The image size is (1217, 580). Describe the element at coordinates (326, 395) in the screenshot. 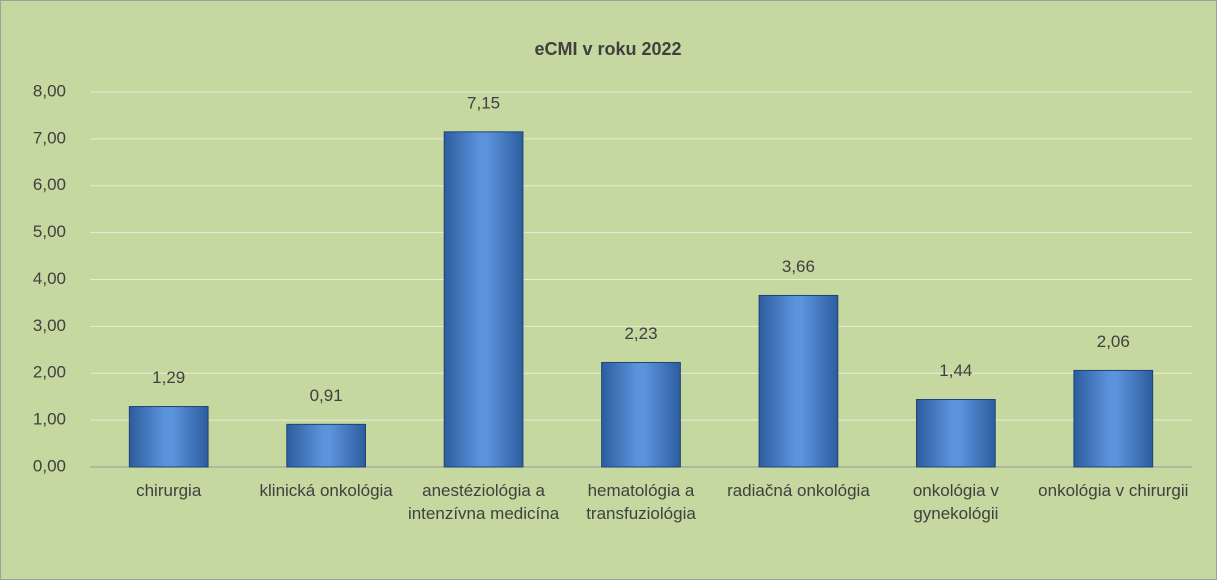

I see `data-label: 0,91` at that location.